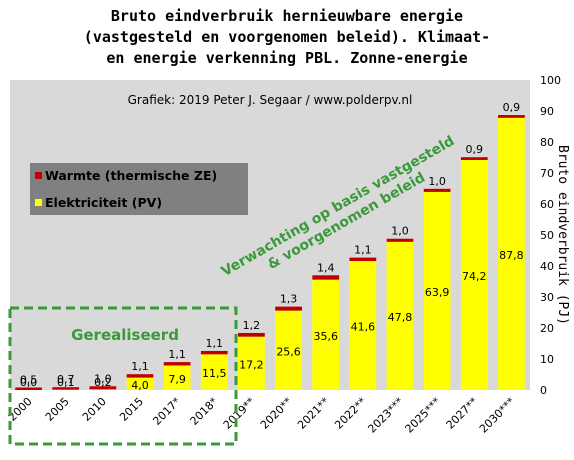 This screenshot has height=460, width=574. Describe the element at coordinates (547, 328) in the screenshot. I see `y-tick-label: 20` at that location.